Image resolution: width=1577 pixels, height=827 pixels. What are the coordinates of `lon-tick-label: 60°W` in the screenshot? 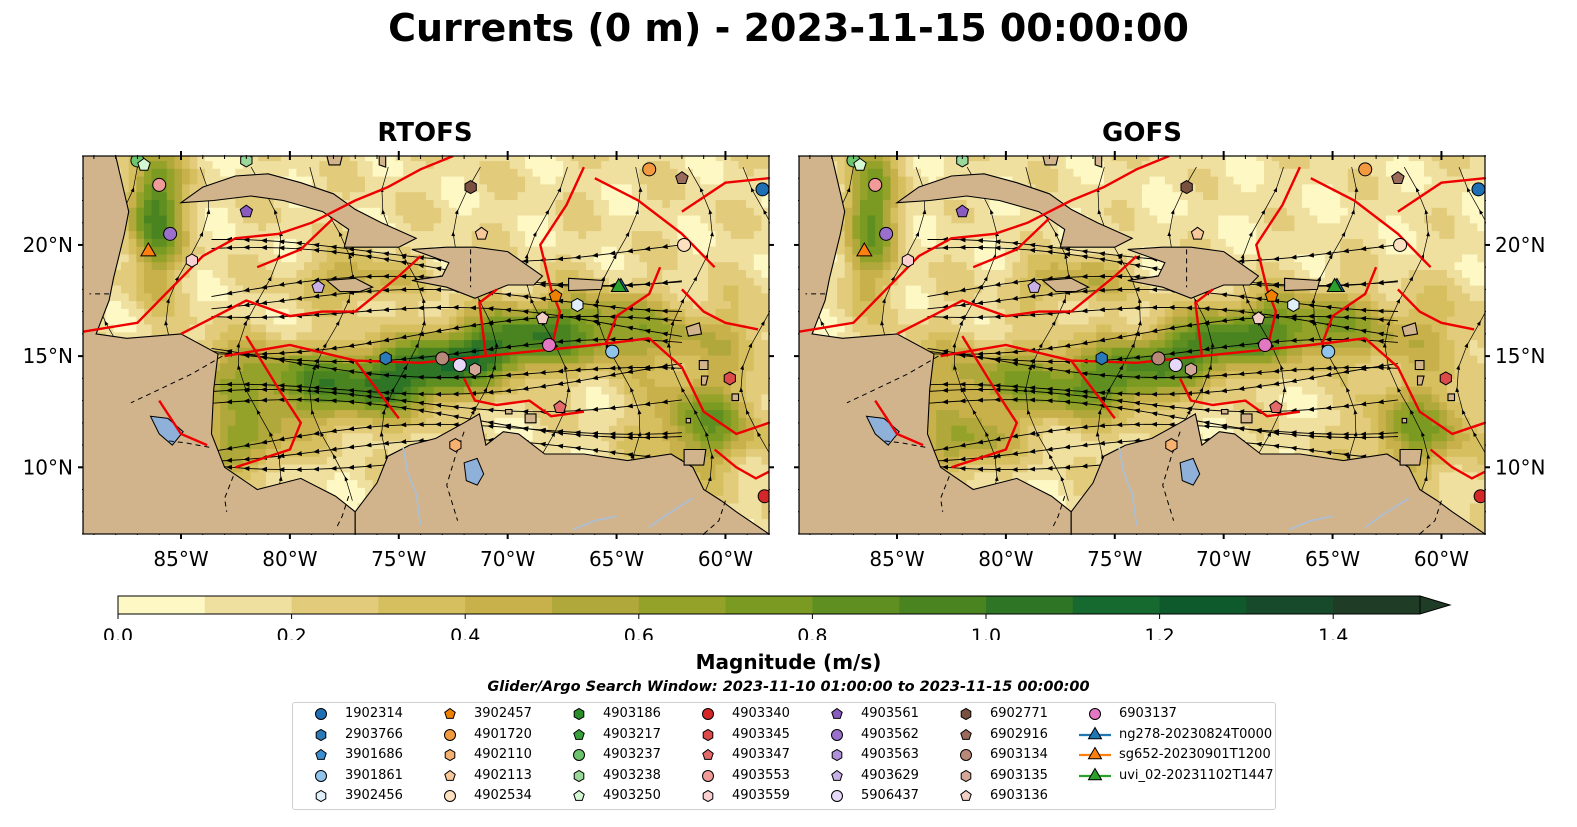 It's located at (1441, 559).